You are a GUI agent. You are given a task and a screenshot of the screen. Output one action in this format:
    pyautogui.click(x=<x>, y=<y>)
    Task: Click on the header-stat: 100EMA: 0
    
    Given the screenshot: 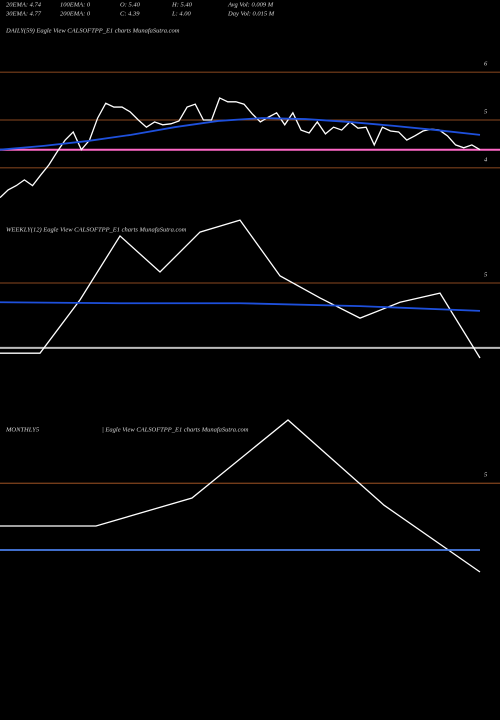 What is the action you would take?
    pyautogui.click(x=75, y=4)
    